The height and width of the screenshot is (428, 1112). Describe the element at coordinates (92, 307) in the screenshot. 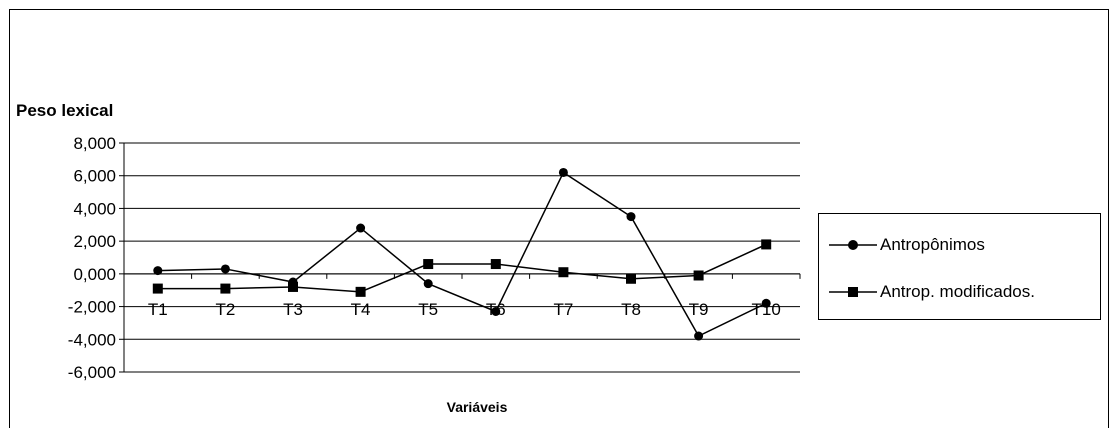

I see `y-tick-label: -2,000` at that location.